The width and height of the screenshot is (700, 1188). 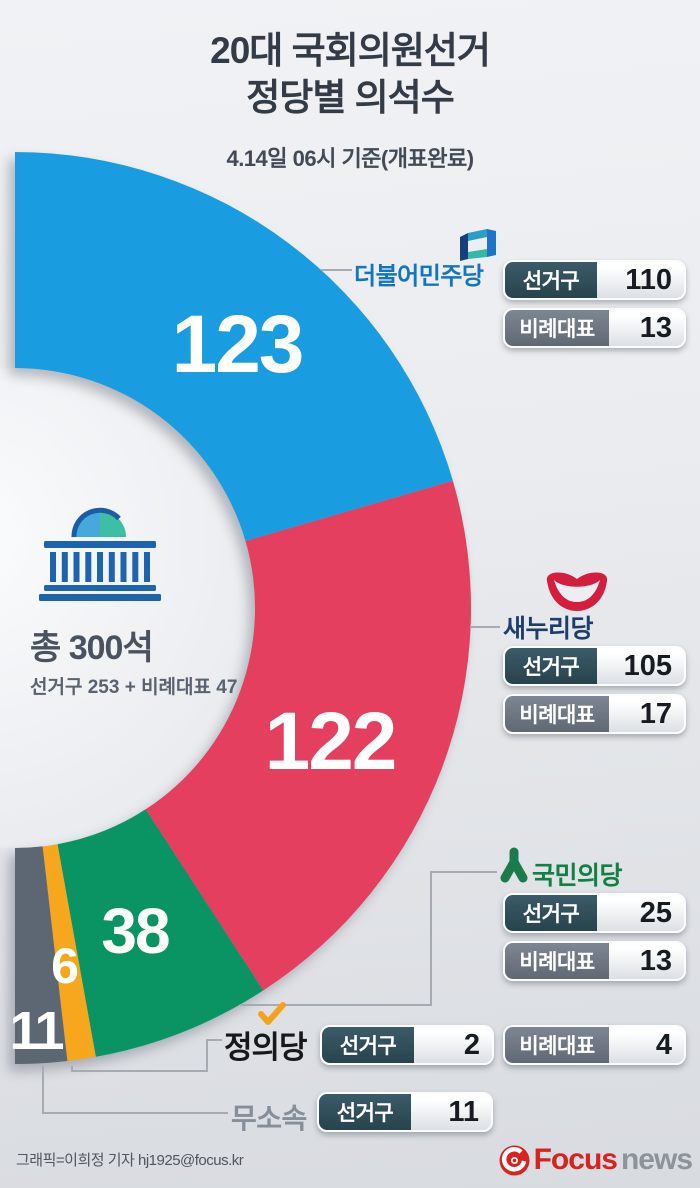 I want to click on segment-independent, so click(x=41, y=955).